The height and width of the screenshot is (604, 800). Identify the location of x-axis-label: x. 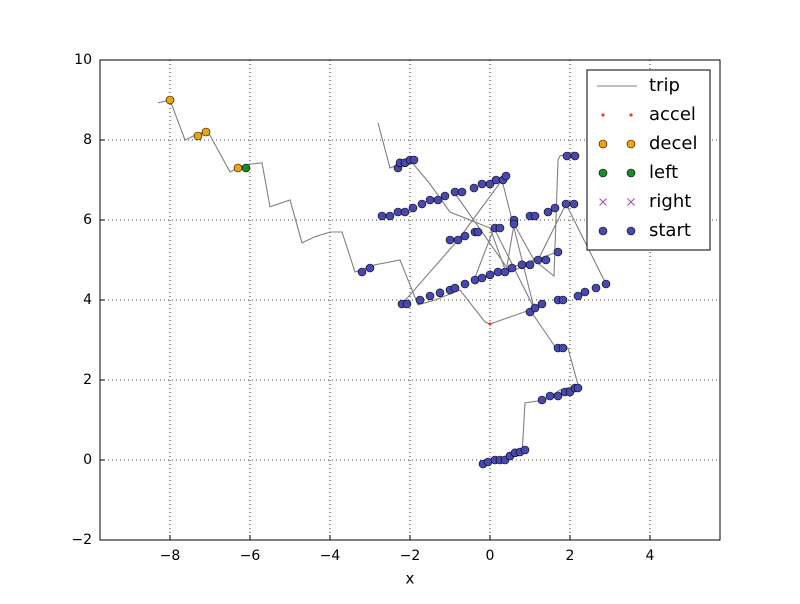
(410, 579).